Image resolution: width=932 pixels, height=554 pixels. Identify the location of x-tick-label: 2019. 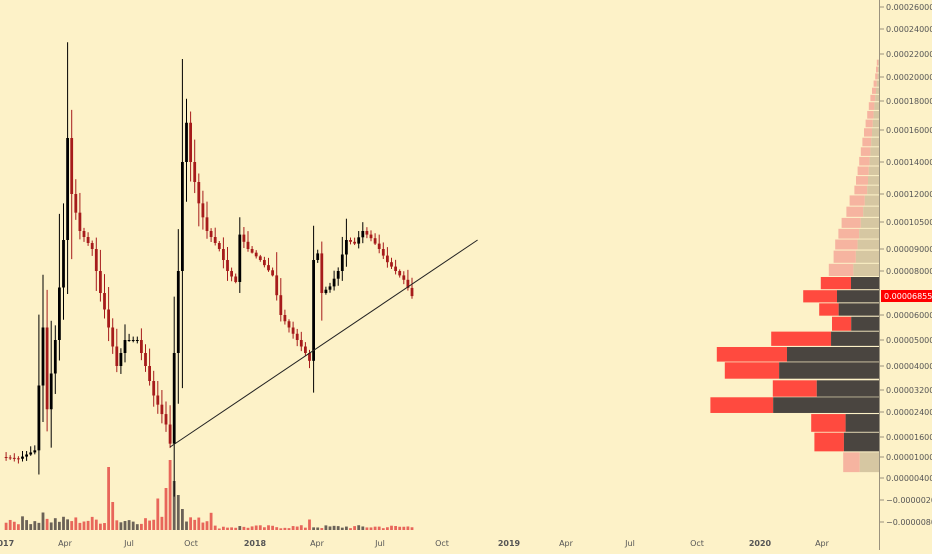
(509, 543).